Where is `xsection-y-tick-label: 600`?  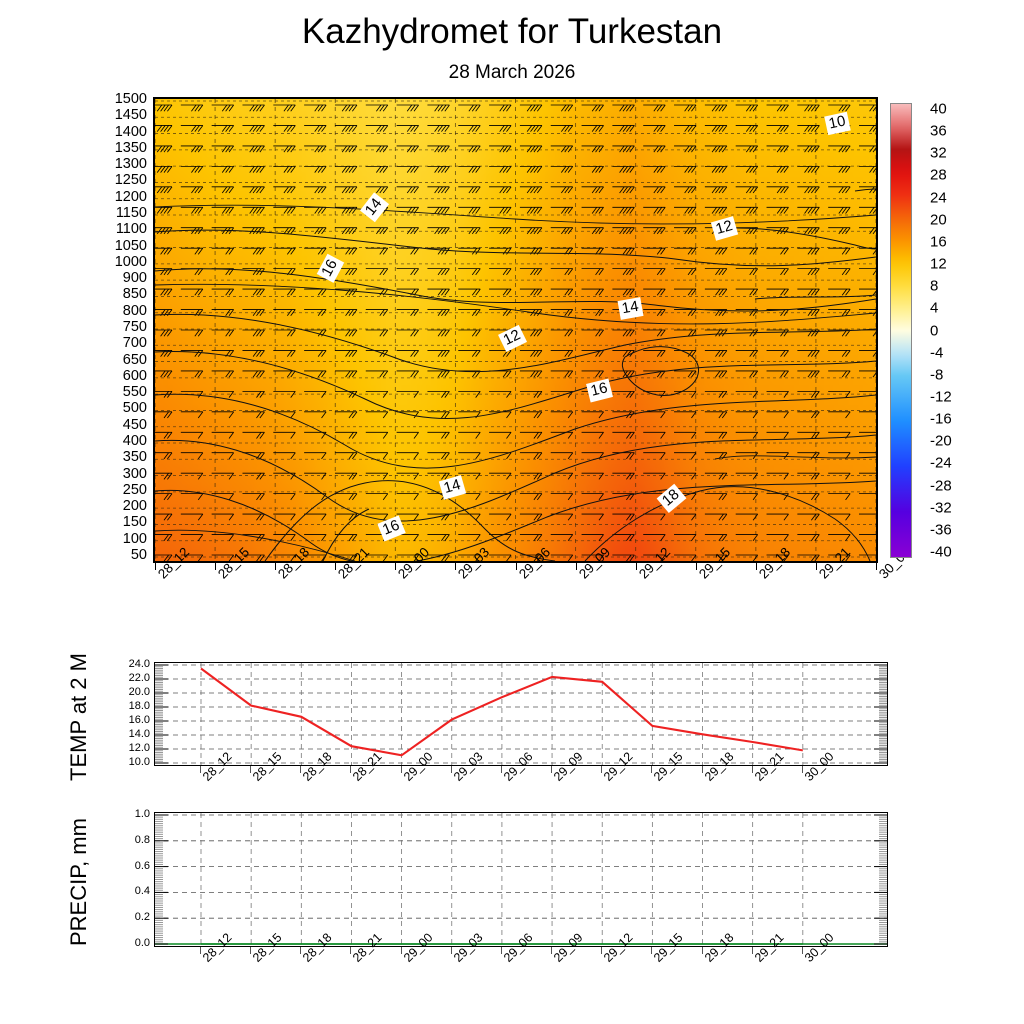
xsection-y-tick-label: 600 is located at coordinates (134, 375).